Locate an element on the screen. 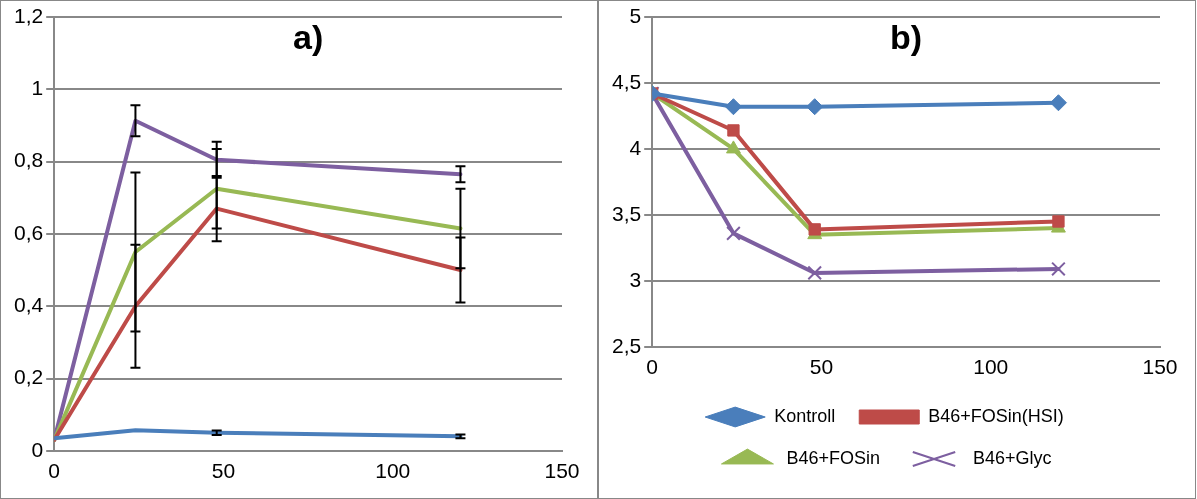 This screenshot has height=499, width=1197. legend-label: Kontroll is located at coordinates (805, 415).